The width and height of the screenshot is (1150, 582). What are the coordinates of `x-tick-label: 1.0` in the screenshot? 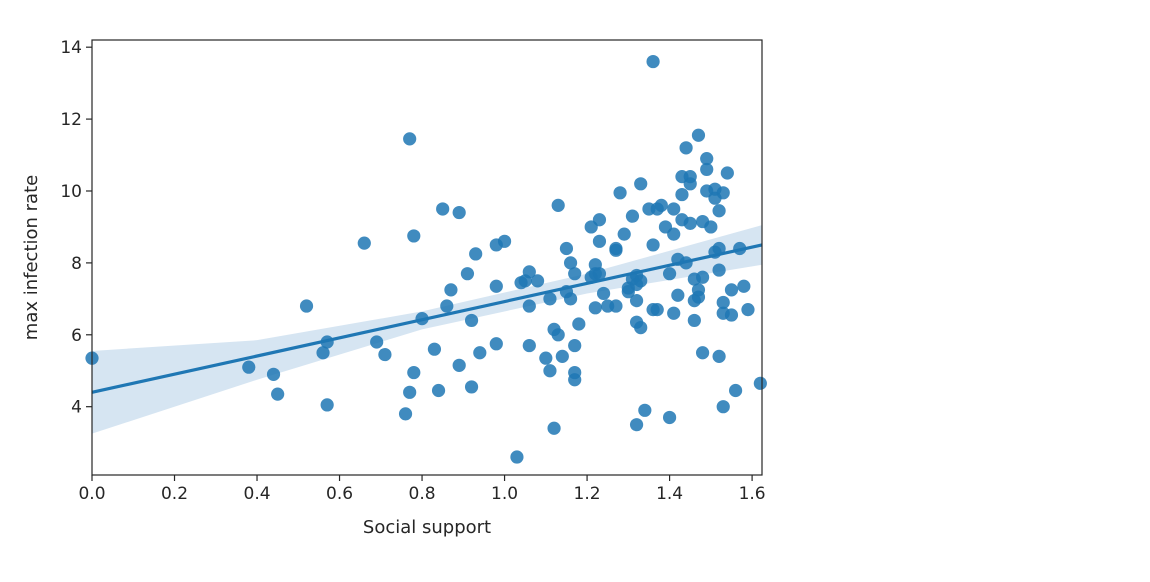 It's located at (504, 494).